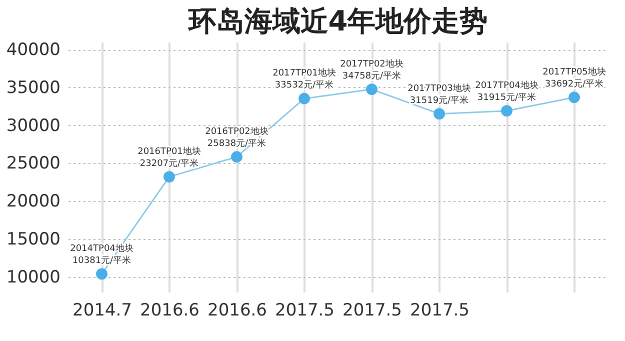 This screenshot has height=341, width=625. I want to click on chart-title: 环岛海域近4年地价走势, so click(337, 21).